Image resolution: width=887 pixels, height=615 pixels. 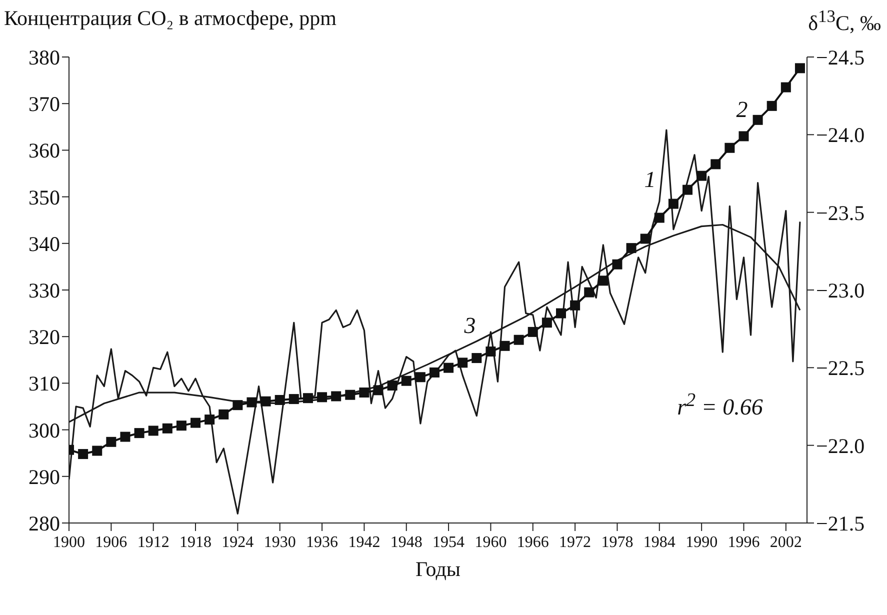 What do you see at coordinates (438, 569) in the screenshot?
I see `x-axis-title: Годы` at bounding box center [438, 569].